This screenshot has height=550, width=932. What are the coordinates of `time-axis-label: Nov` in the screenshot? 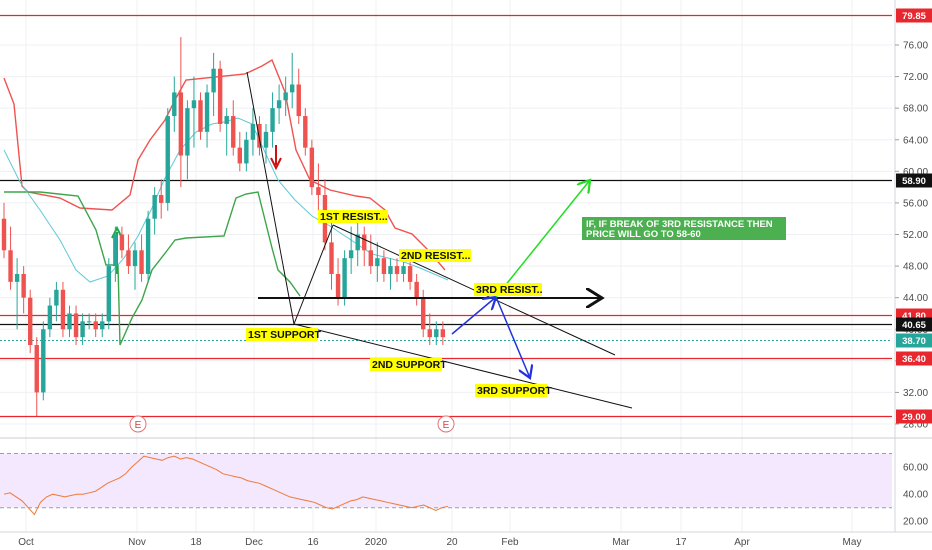 It's located at (137, 542).